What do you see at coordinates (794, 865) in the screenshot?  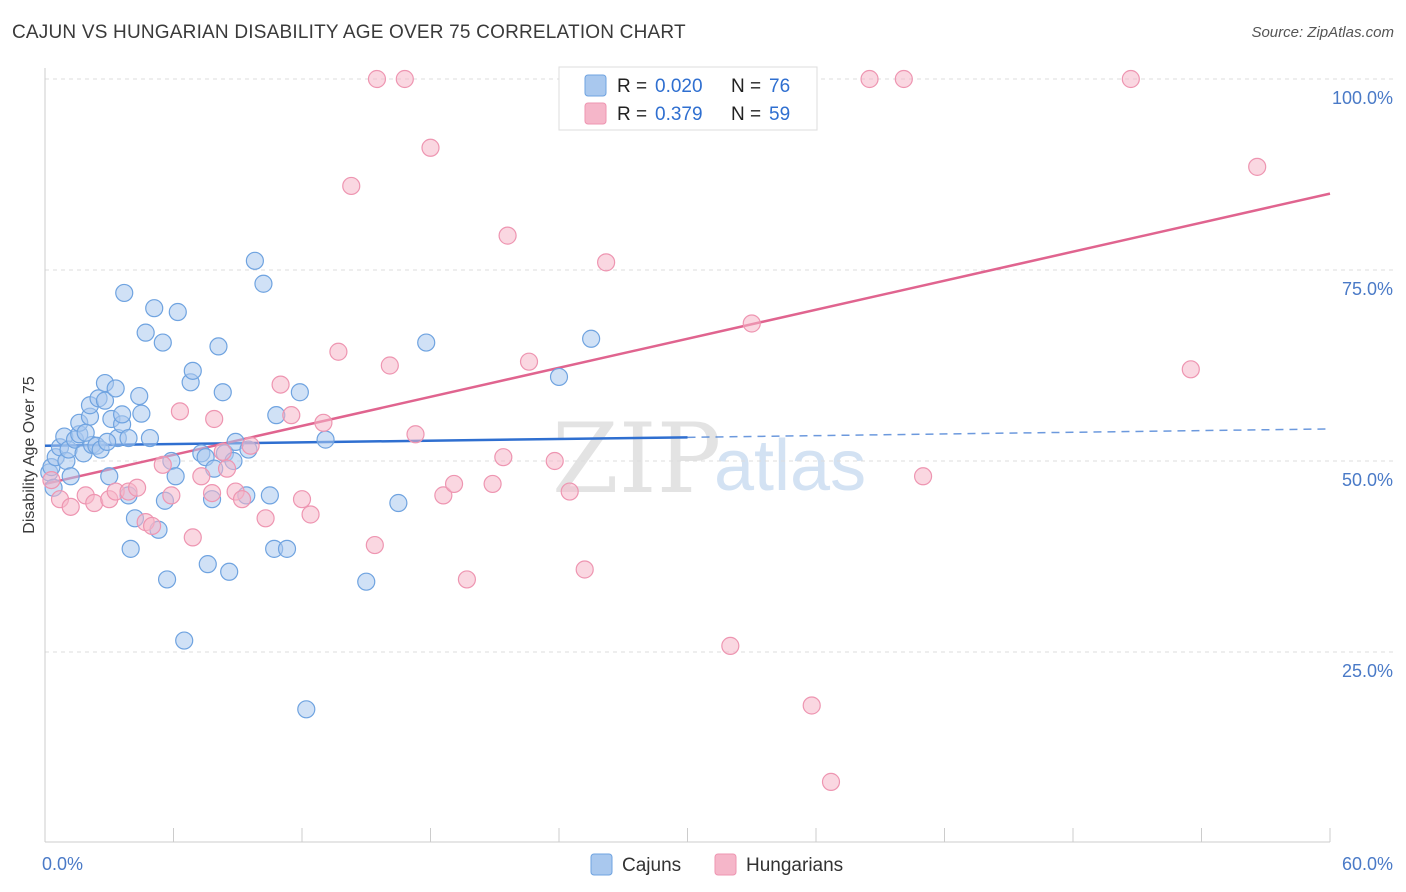 I see `bottom-legend-label-hungarians: Hungarians` at bounding box center [794, 865].